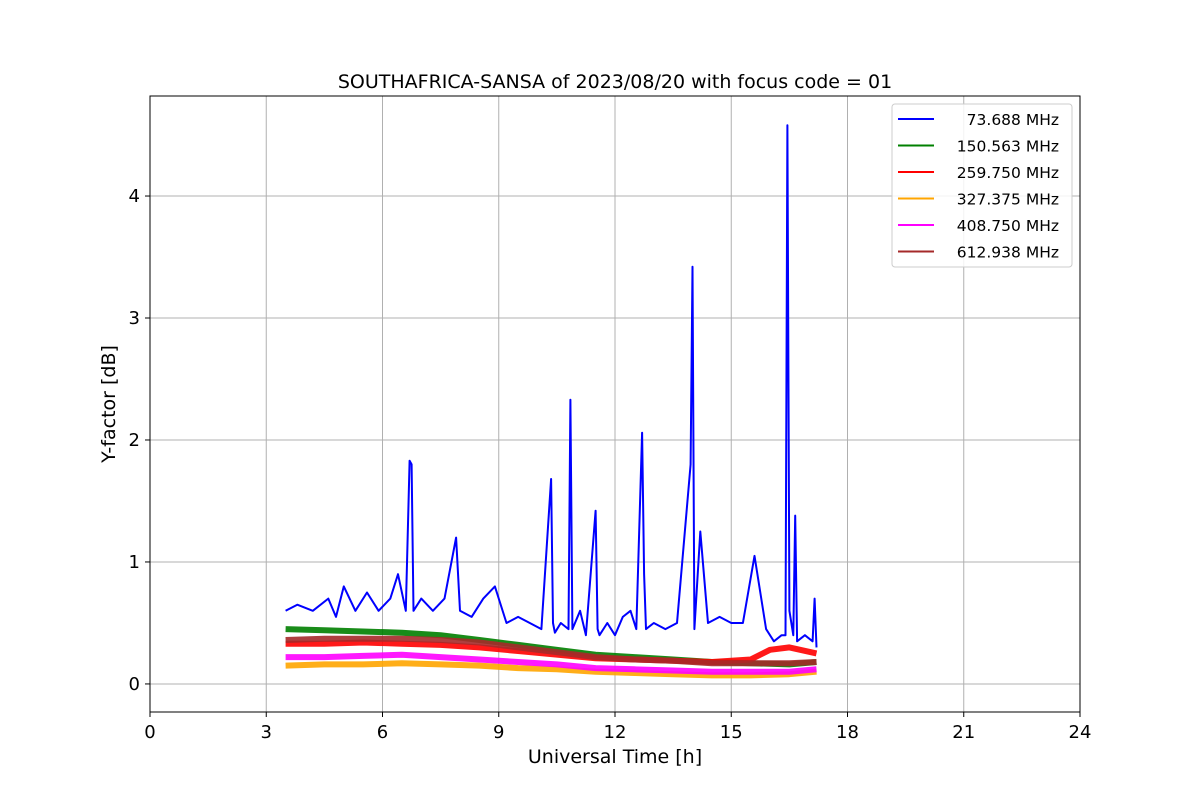  What do you see at coordinates (1008, 226) in the screenshot?
I see `legend-label: 408.750 MHz` at bounding box center [1008, 226].